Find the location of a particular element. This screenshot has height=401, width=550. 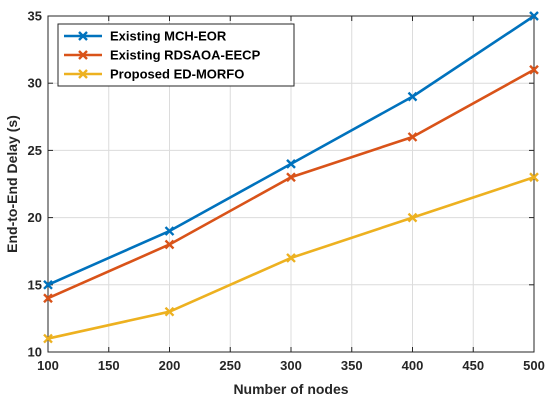

x-tick-label: 450 is located at coordinates (473, 365).